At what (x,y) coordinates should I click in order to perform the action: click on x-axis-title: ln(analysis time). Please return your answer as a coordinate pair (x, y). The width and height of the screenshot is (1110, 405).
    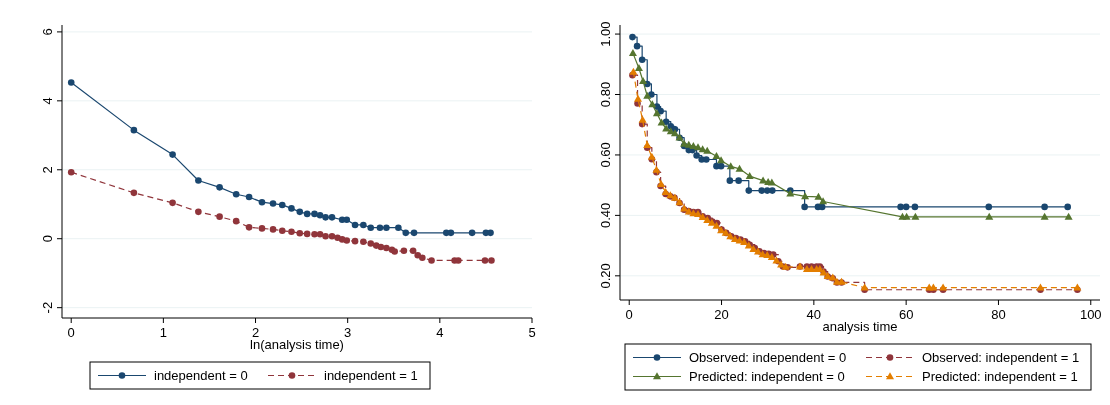
    Looking at the image, I should click on (297, 344).